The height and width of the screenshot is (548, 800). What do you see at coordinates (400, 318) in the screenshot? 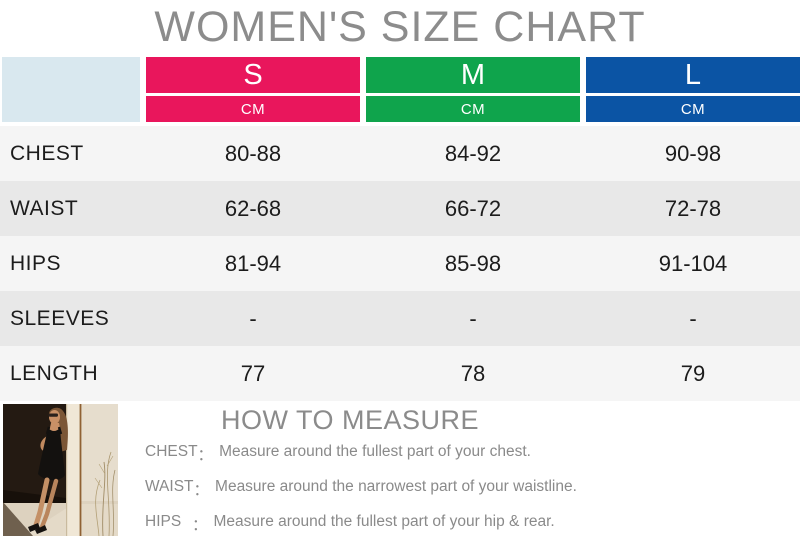
I see `table-row-sleeves: SLEEVES - - -` at bounding box center [400, 318].